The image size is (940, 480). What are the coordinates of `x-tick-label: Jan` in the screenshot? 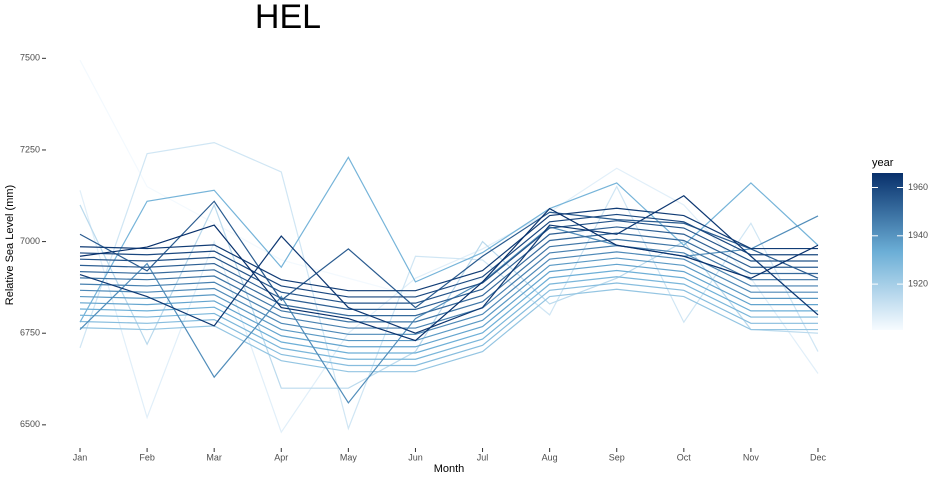 It's located at (80, 457).